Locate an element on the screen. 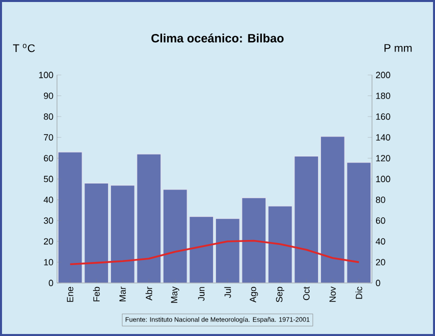  y2-tick-label: 200 is located at coordinates (383, 75).